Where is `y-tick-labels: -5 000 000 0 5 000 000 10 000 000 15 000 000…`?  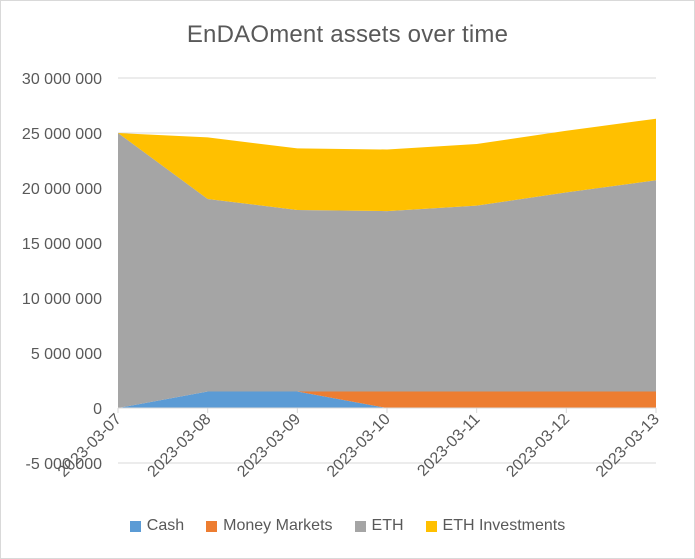
y-tick-labels: -5 000 000 0 5 000 000 10 000 000 15 000 000… is located at coordinates (62, 272).